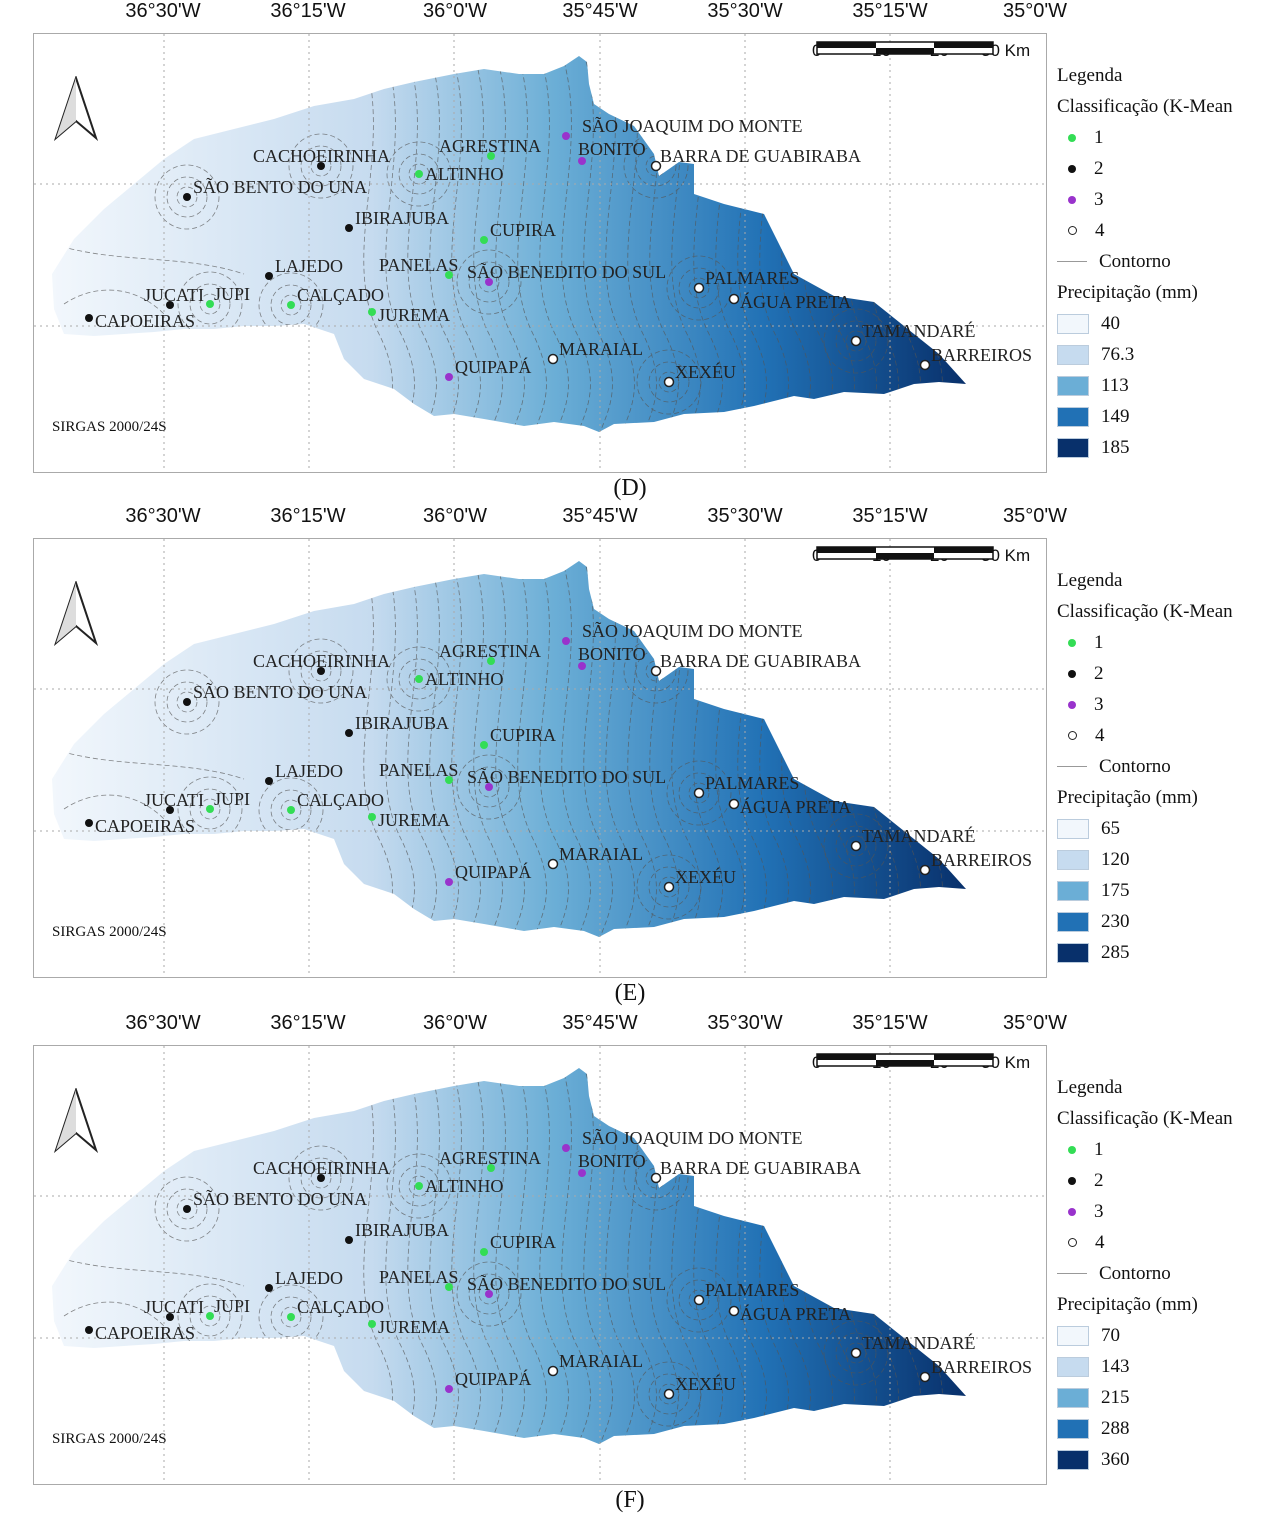 The height and width of the screenshot is (1520, 1281). I want to click on station-label: SÃO BENTO DO UNA, so click(280, 1198).